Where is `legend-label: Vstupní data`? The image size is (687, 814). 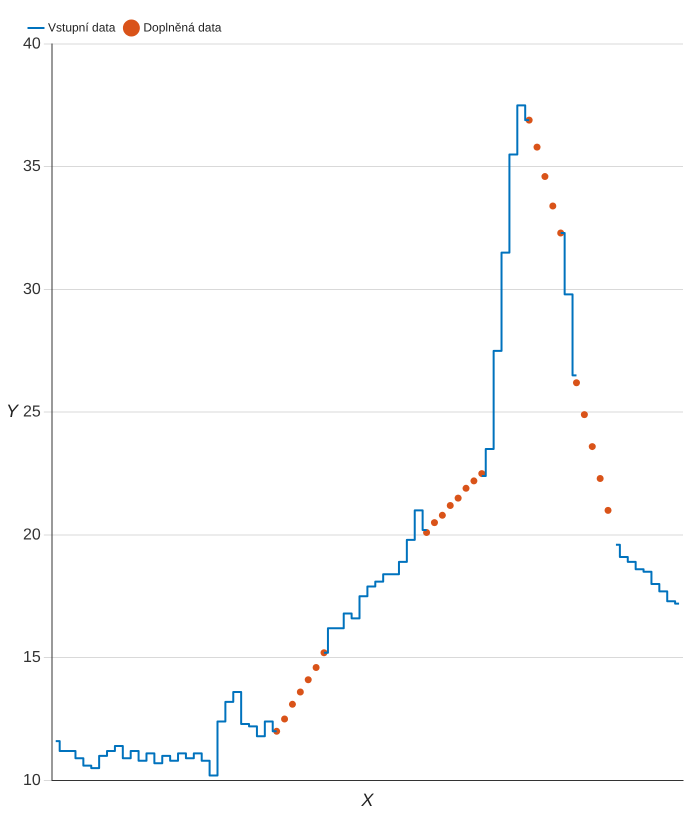
legend-label: Vstupní data is located at coordinates (82, 27).